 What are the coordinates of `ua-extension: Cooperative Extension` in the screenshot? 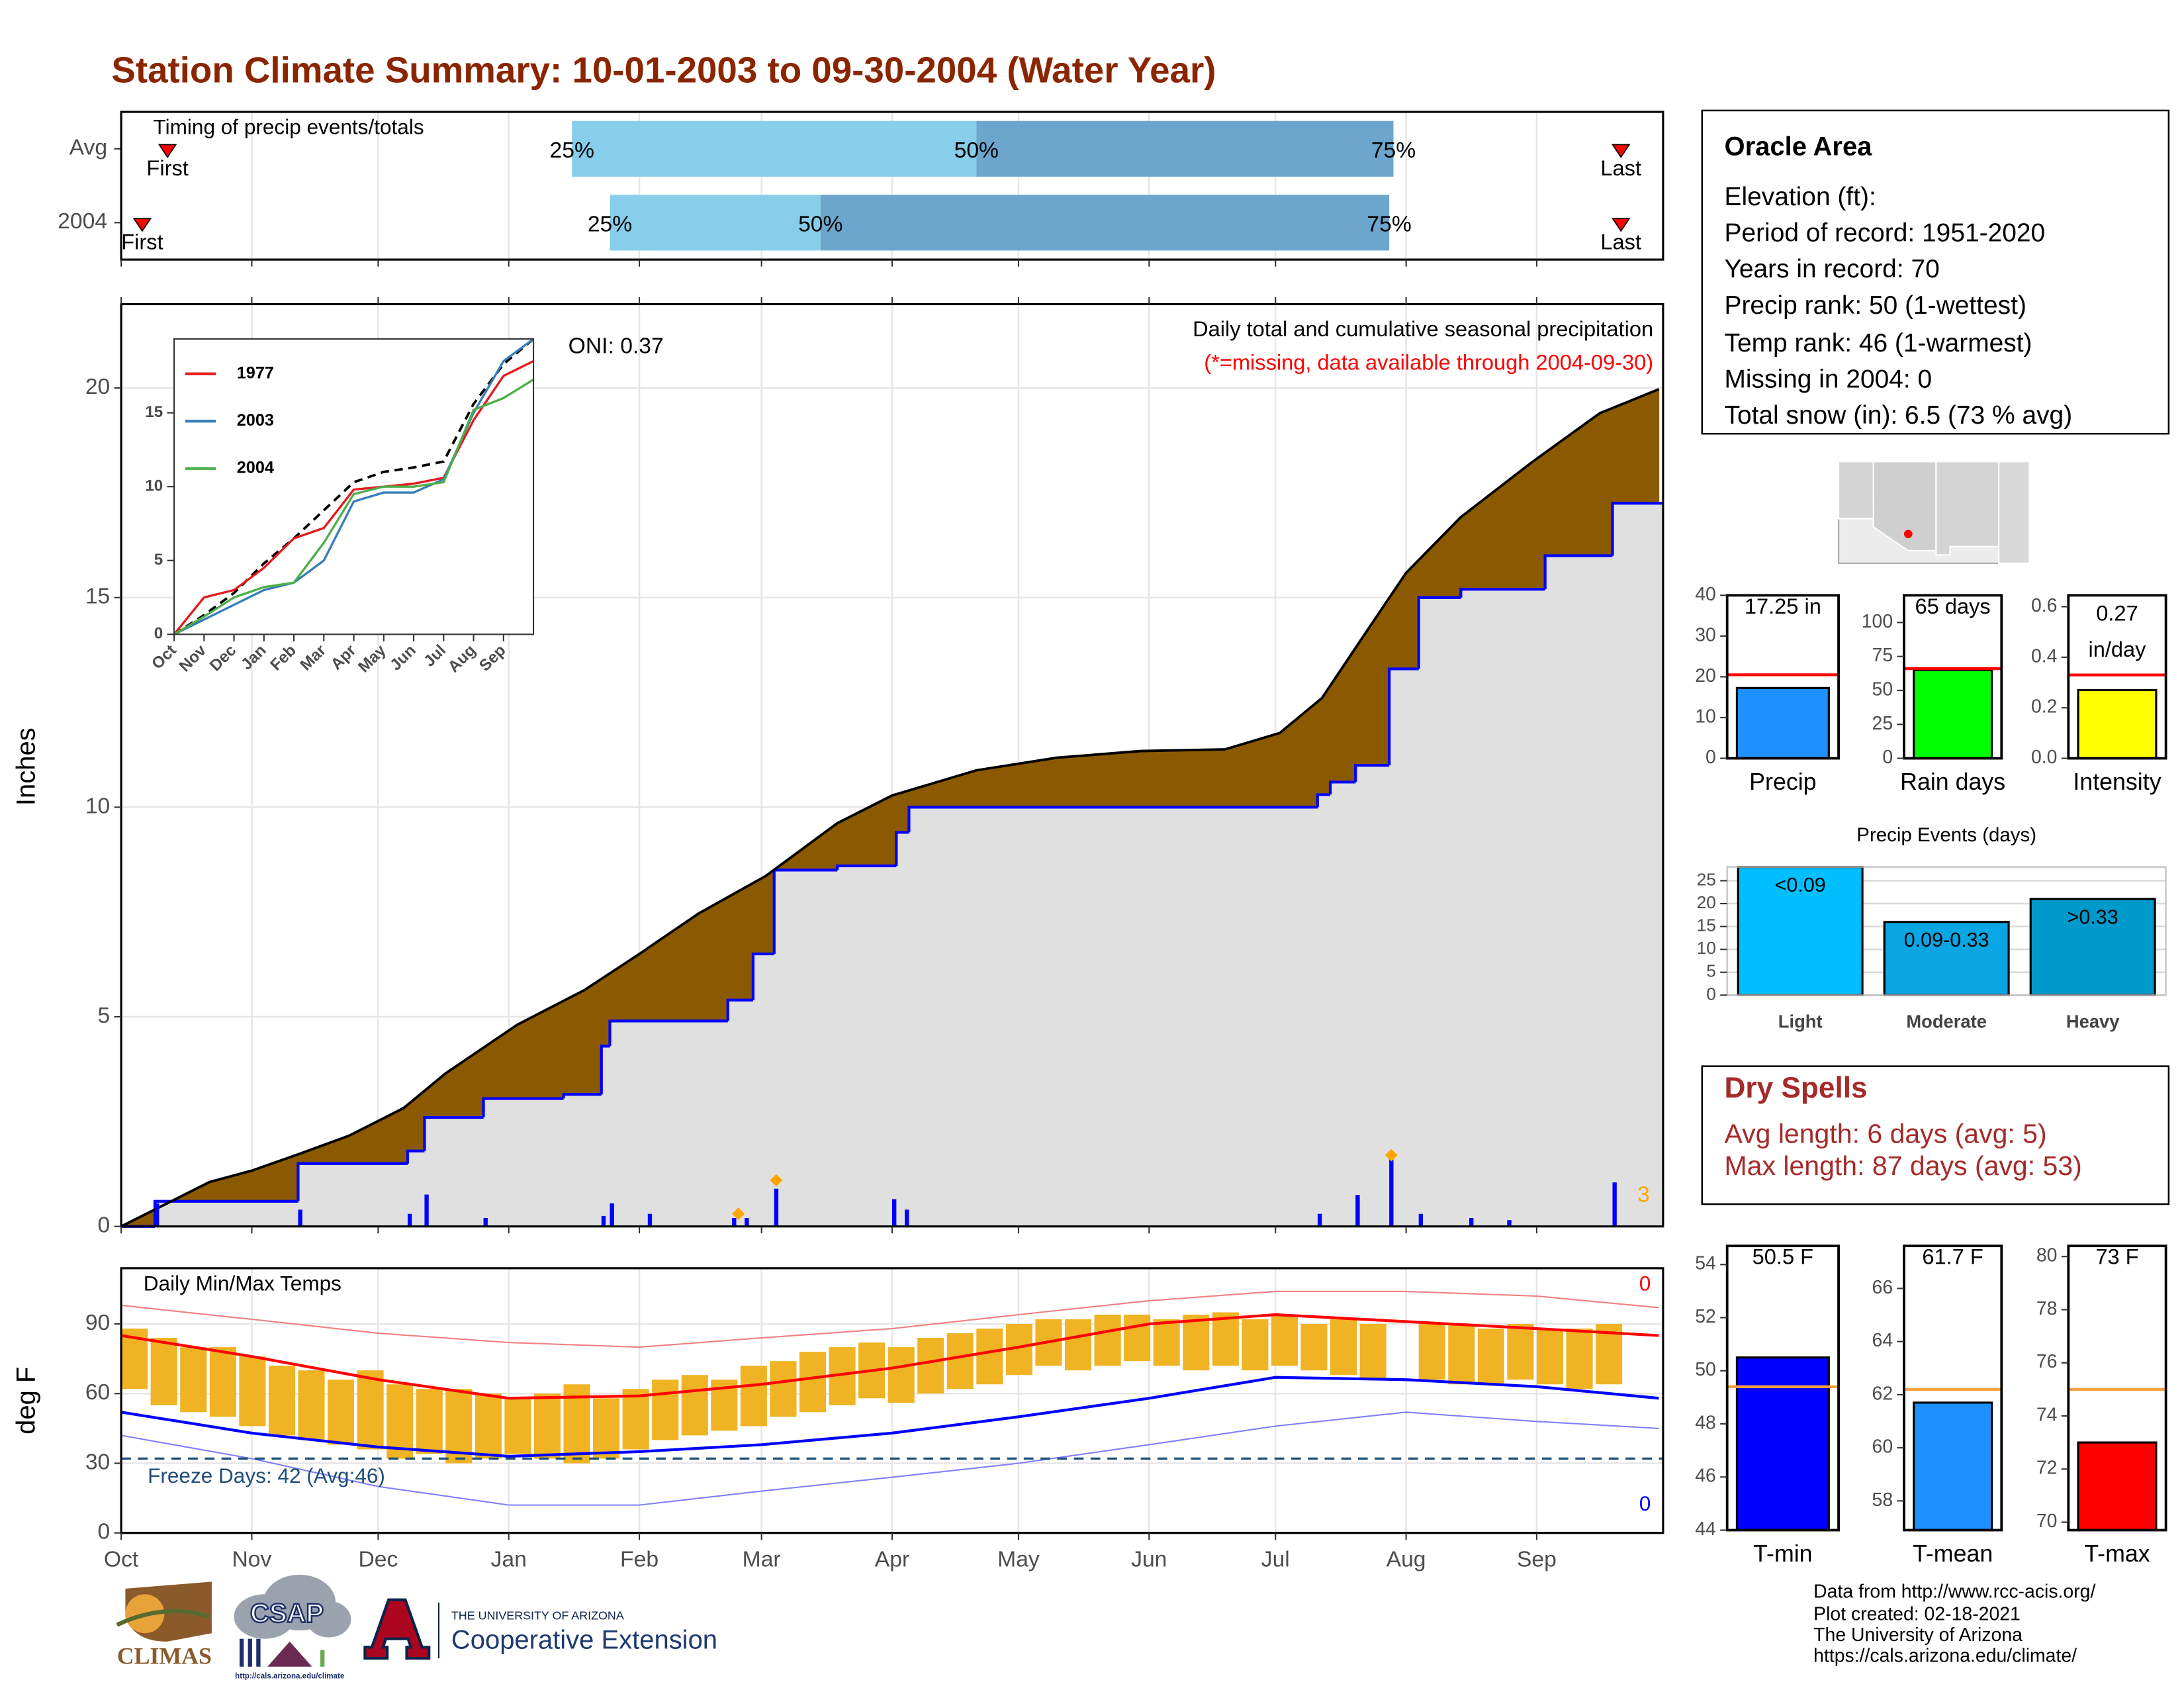 It's located at (584, 1639).